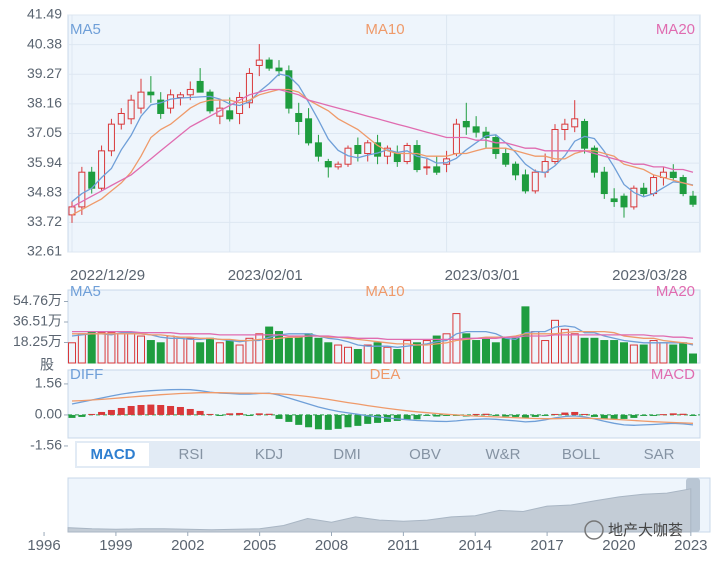 This screenshot has height=562, width=721. I want to click on legend-label: MA20, so click(675, 291).